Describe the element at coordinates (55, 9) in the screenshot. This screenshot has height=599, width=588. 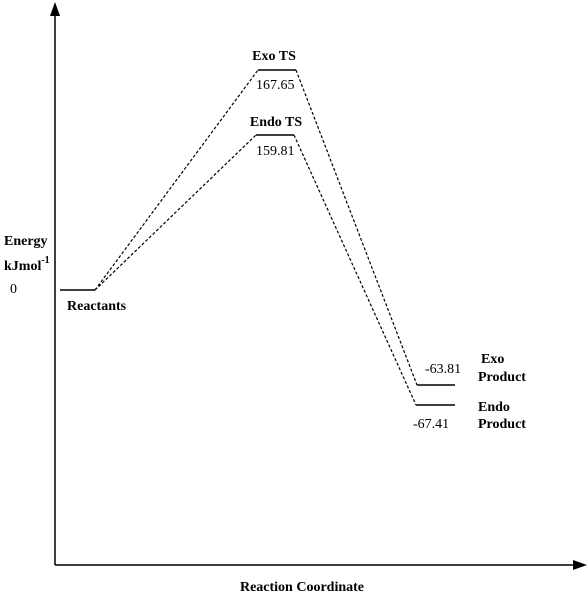
I see `y-axis-arrow` at that location.